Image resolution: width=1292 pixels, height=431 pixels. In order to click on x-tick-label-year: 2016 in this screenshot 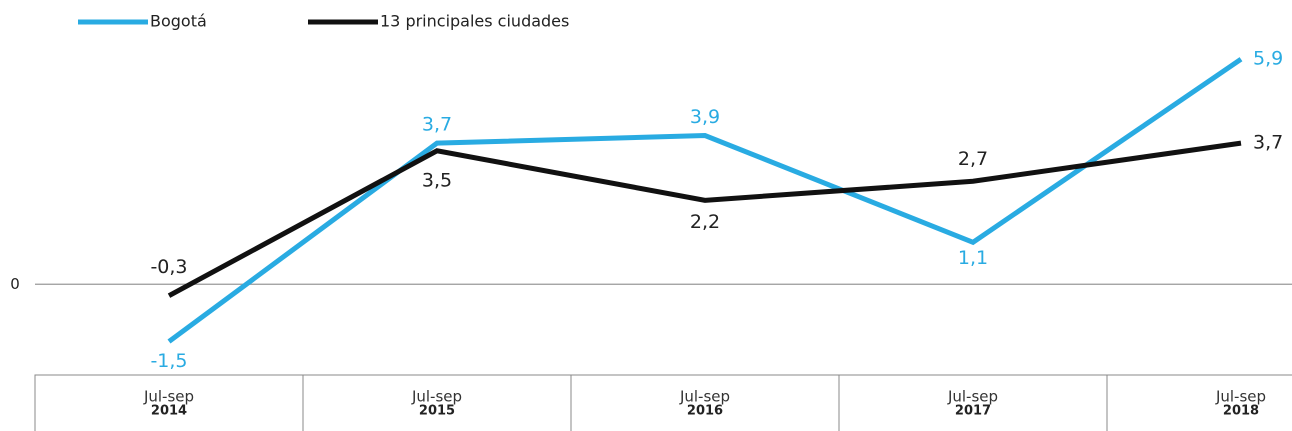, I will do `click(705, 411)`.